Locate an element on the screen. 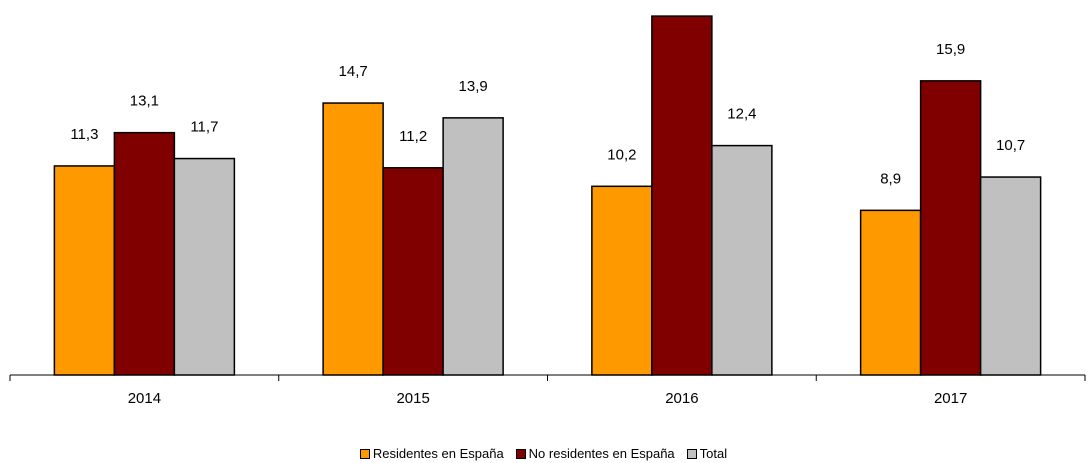 This screenshot has height=463, width=1087. legend-swatch-no-residentes is located at coordinates (520, 453).